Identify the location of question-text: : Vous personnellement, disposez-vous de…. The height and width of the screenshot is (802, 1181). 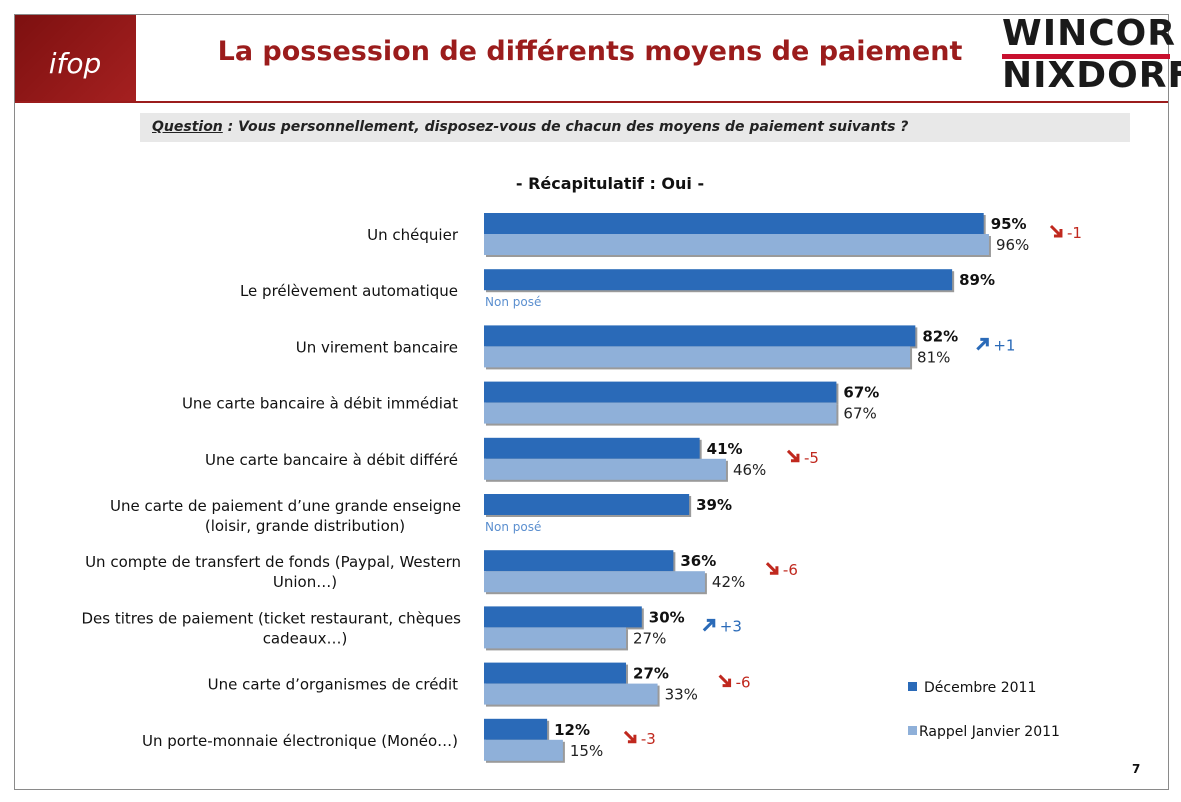
(565, 127).